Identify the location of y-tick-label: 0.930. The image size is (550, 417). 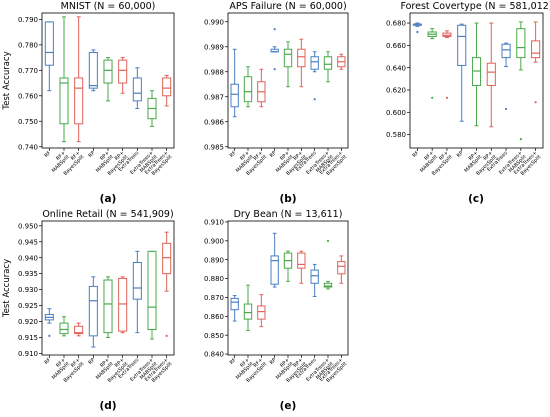
(28, 290).